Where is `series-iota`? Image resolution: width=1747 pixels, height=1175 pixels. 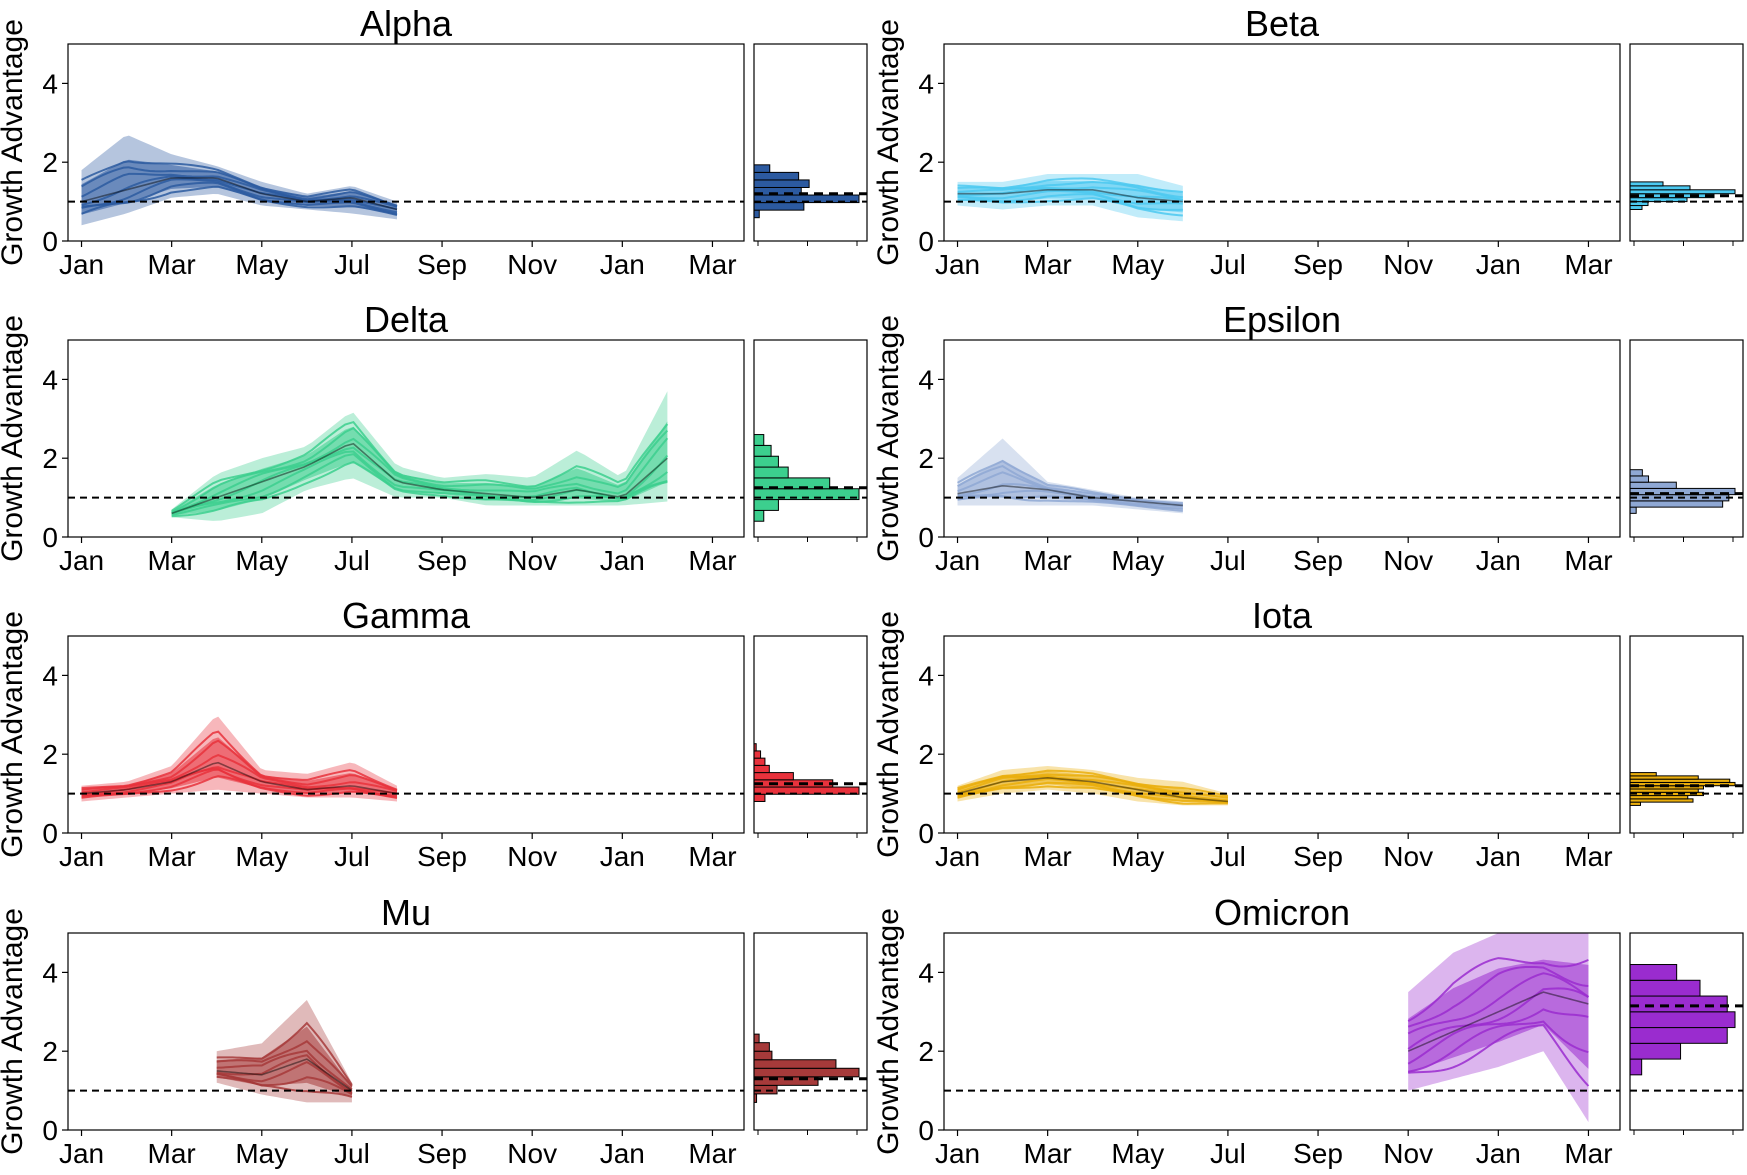 series-iota is located at coordinates (1093, 786).